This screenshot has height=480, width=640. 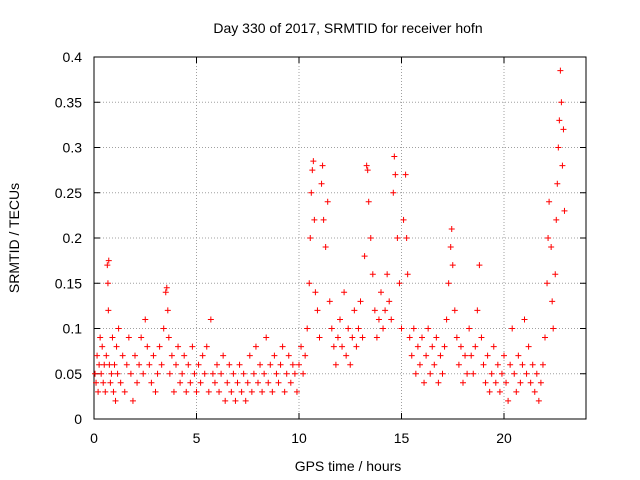 What do you see at coordinates (73, 57) in the screenshot?
I see `y-tick-label: 0.4` at bounding box center [73, 57].